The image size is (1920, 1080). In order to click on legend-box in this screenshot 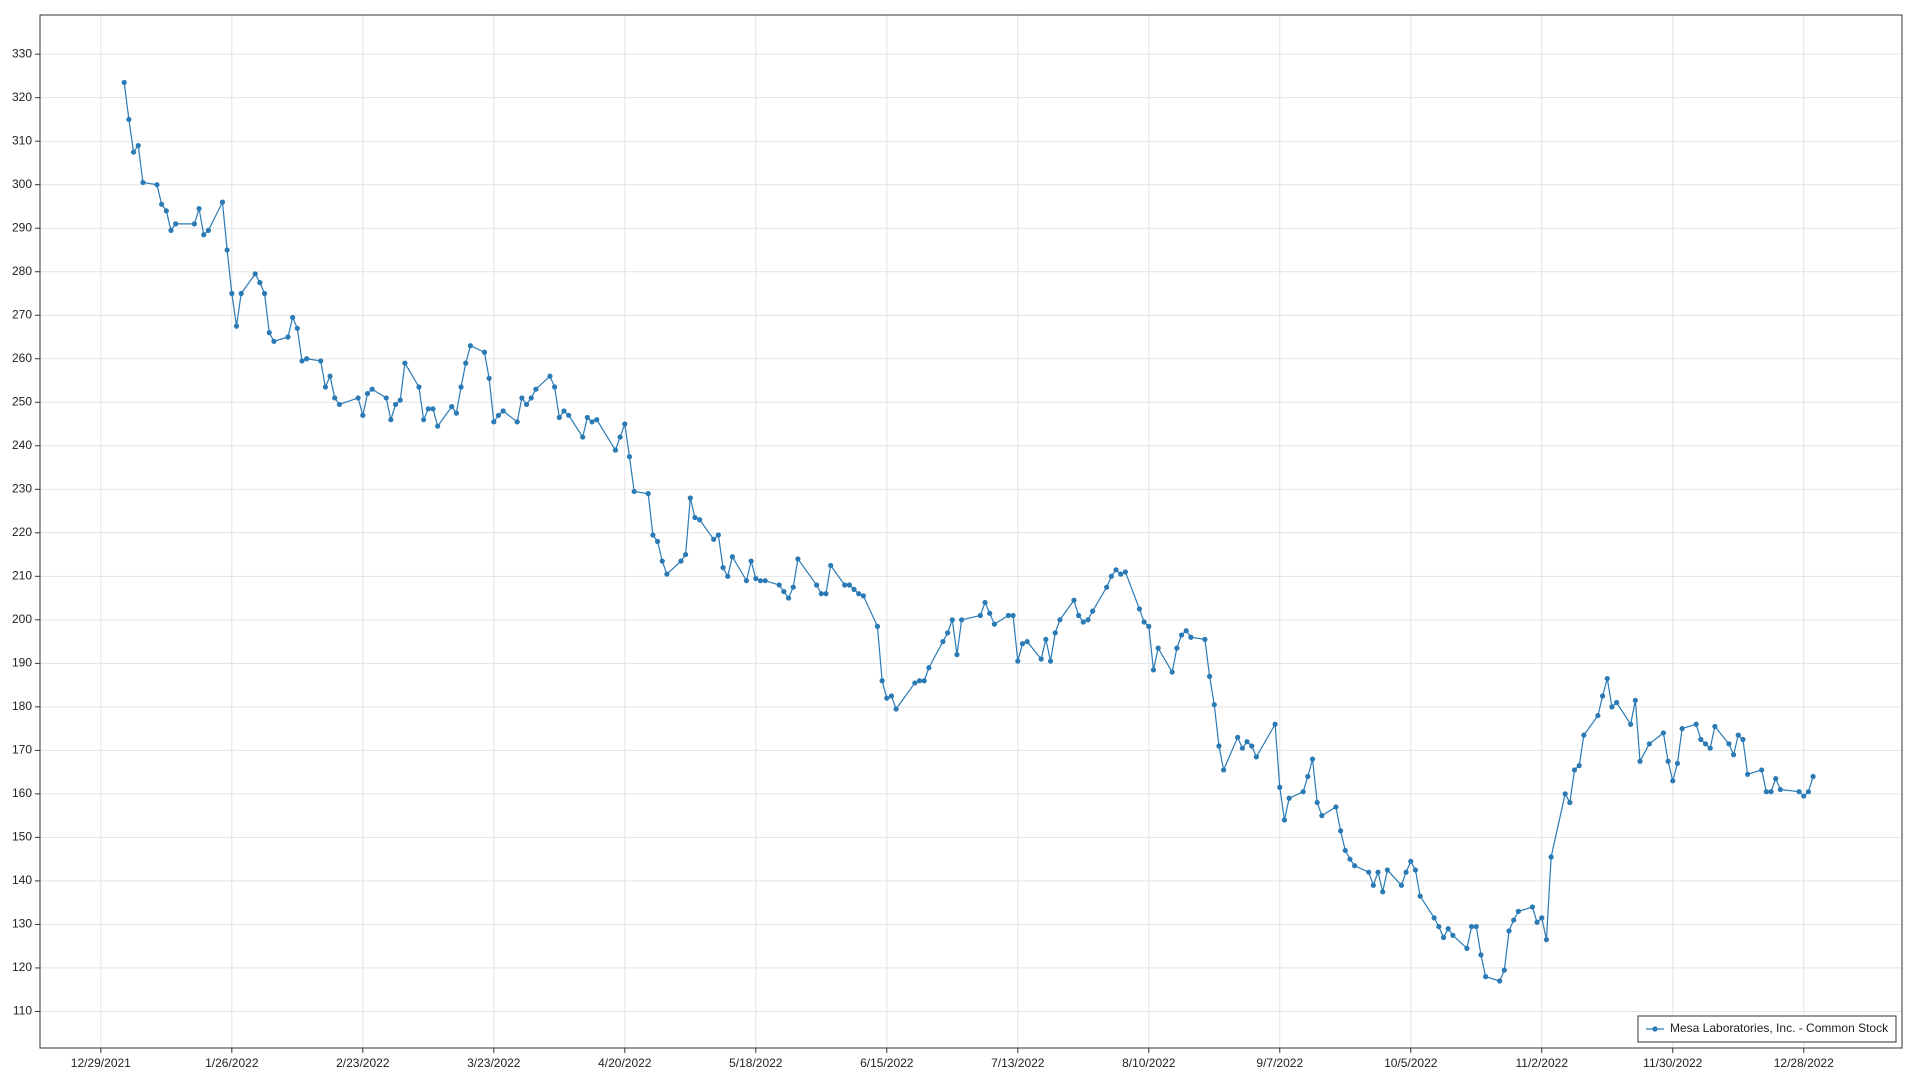, I will do `click(1767, 1029)`.